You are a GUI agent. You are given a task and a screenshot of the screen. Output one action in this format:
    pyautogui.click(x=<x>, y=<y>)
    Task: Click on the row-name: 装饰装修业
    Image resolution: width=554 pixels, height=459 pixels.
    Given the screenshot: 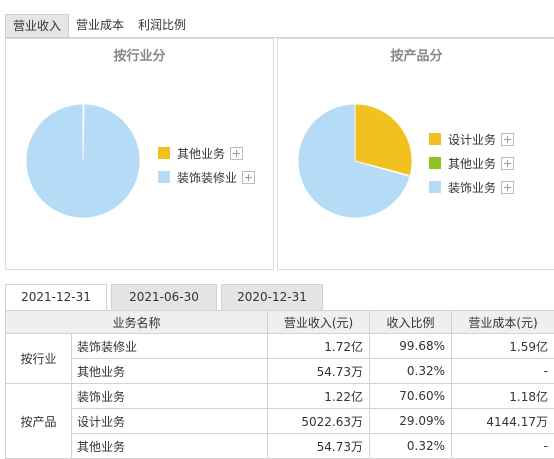 What is the action you would take?
    pyautogui.click(x=170, y=346)
    